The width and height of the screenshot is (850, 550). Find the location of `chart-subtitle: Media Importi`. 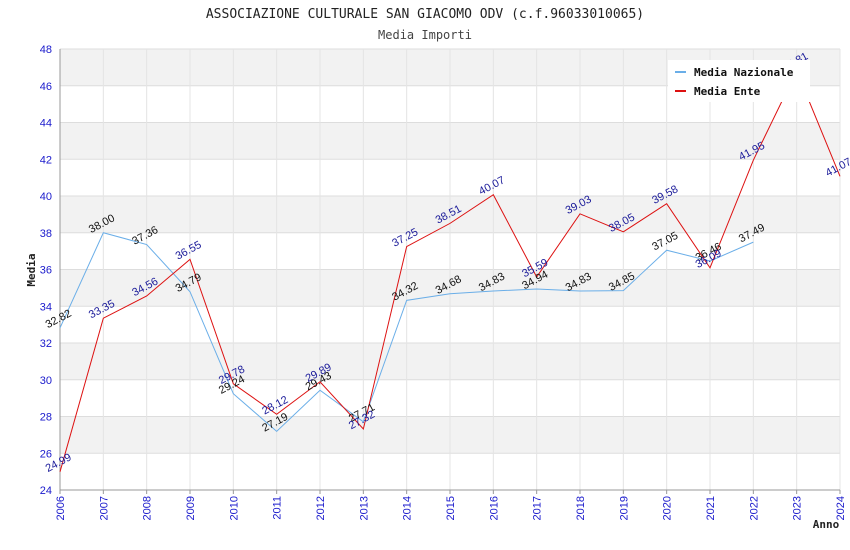

chart-subtitle: Media Importi is located at coordinates (425, 35).